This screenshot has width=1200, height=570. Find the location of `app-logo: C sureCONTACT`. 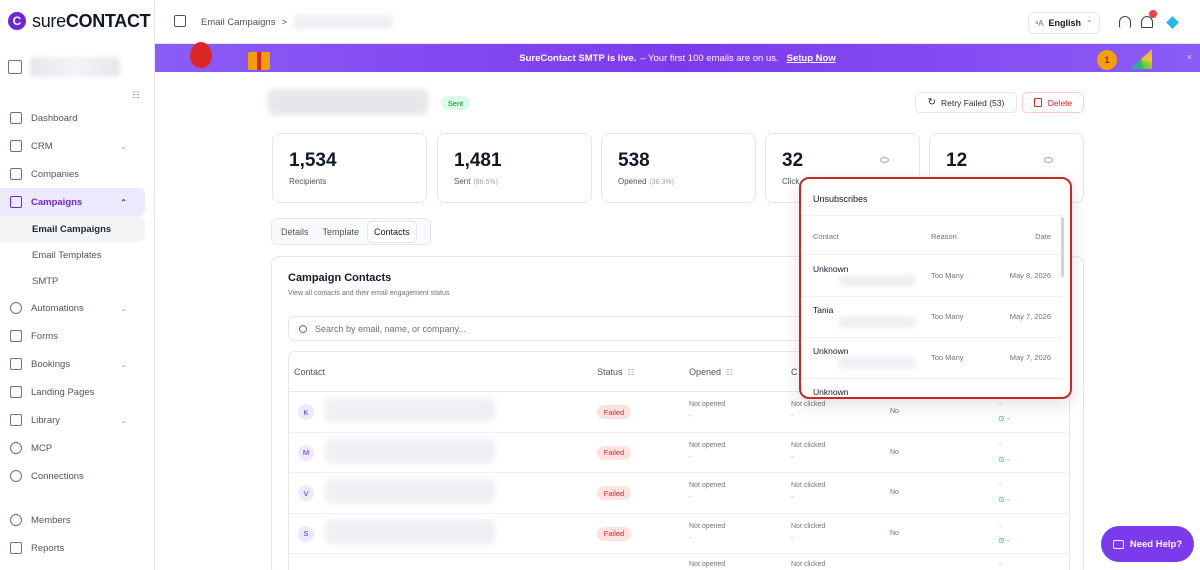

app-logo: C sureCONTACT is located at coordinates (79, 21).